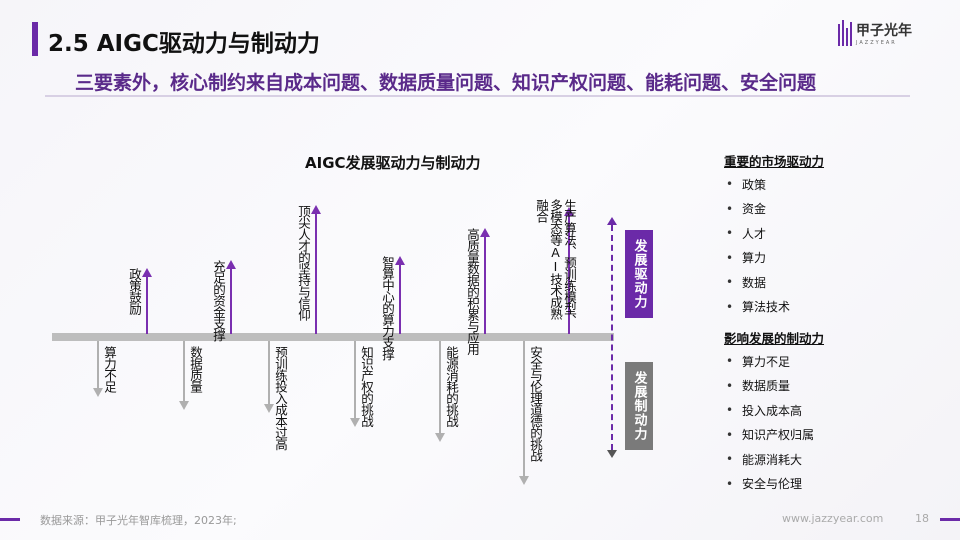 The height and width of the screenshot is (540, 960). Describe the element at coordinates (876, 43) in the screenshot. I see `logo-tagline: JAZZYEAR` at that location.